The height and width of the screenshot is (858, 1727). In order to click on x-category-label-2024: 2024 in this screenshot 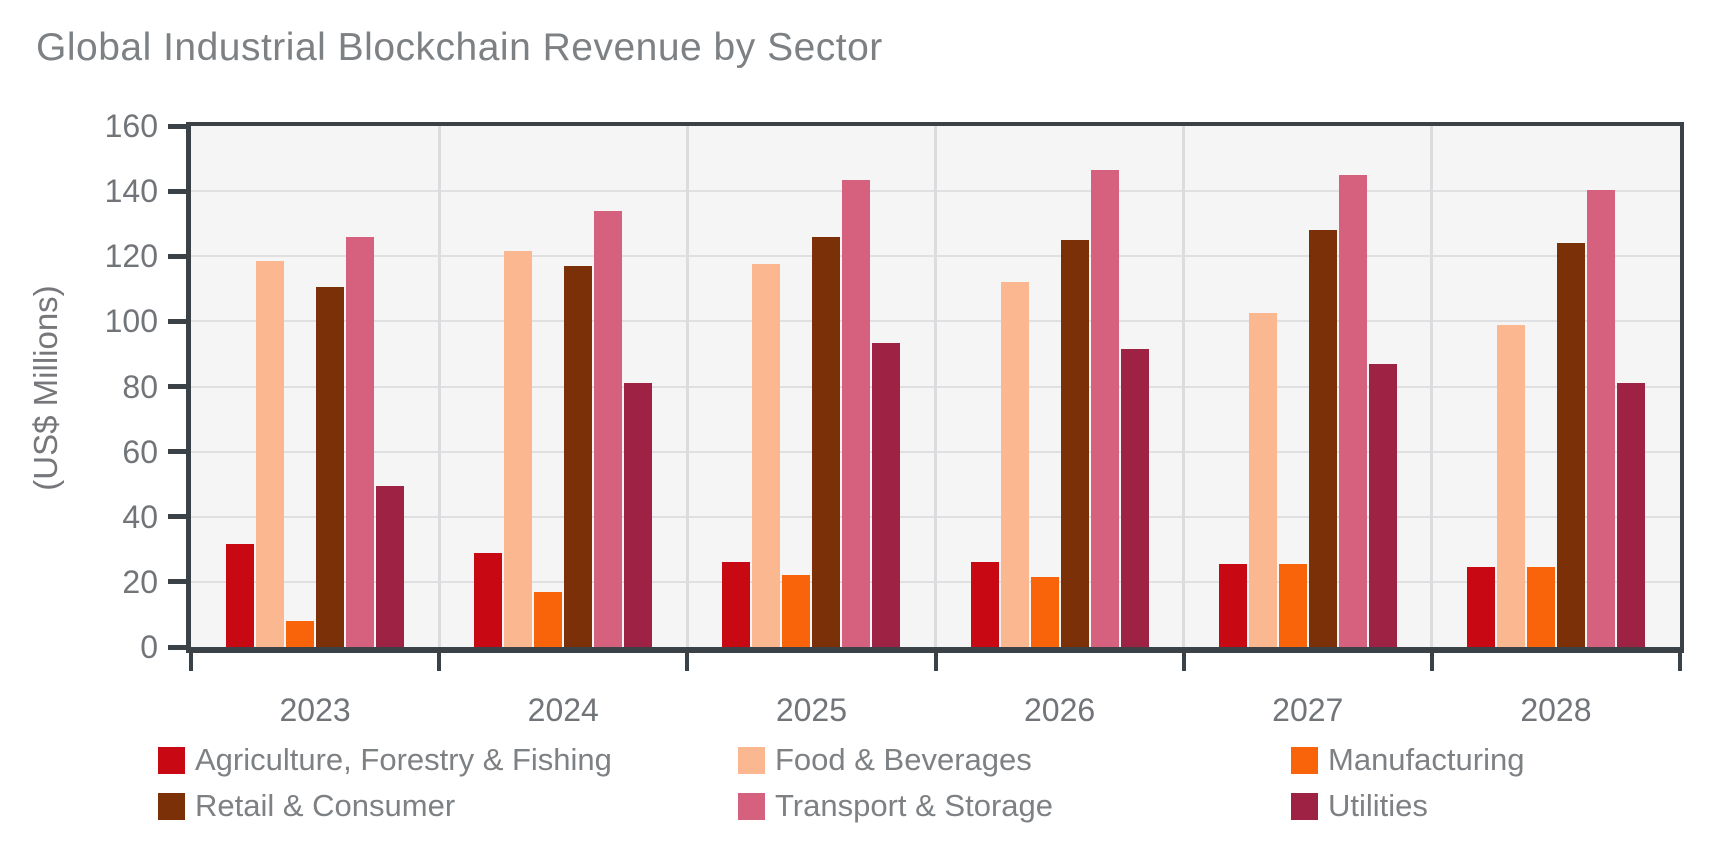, I will do `click(563, 710)`.